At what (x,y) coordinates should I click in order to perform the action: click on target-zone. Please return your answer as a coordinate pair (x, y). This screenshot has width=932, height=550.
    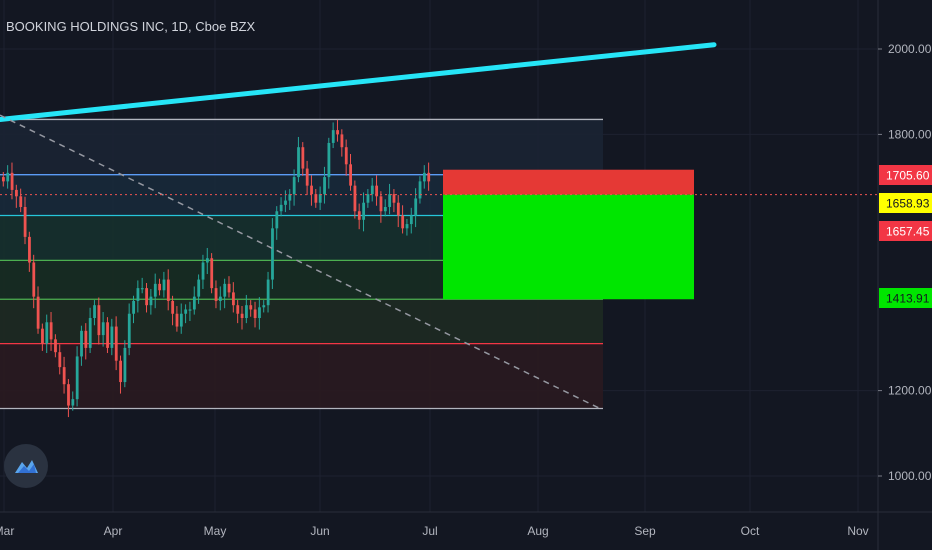
    Looking at the image, I should click on (568, 247).